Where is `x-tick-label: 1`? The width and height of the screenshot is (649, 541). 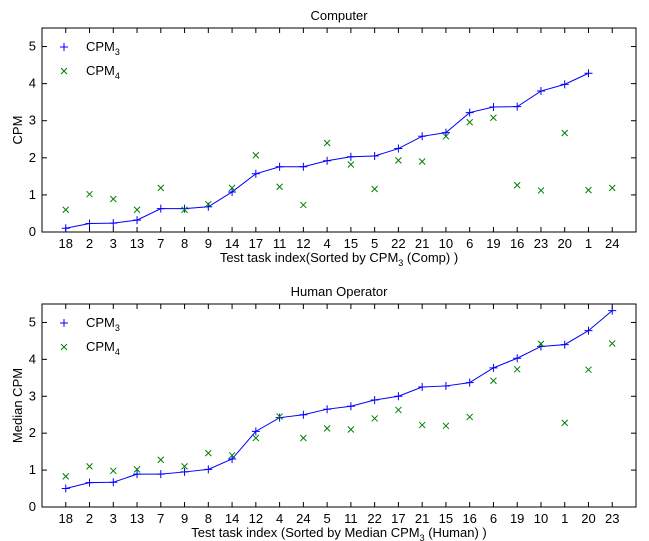
x-tick-label: 1 is located at coordinates (588, 243).